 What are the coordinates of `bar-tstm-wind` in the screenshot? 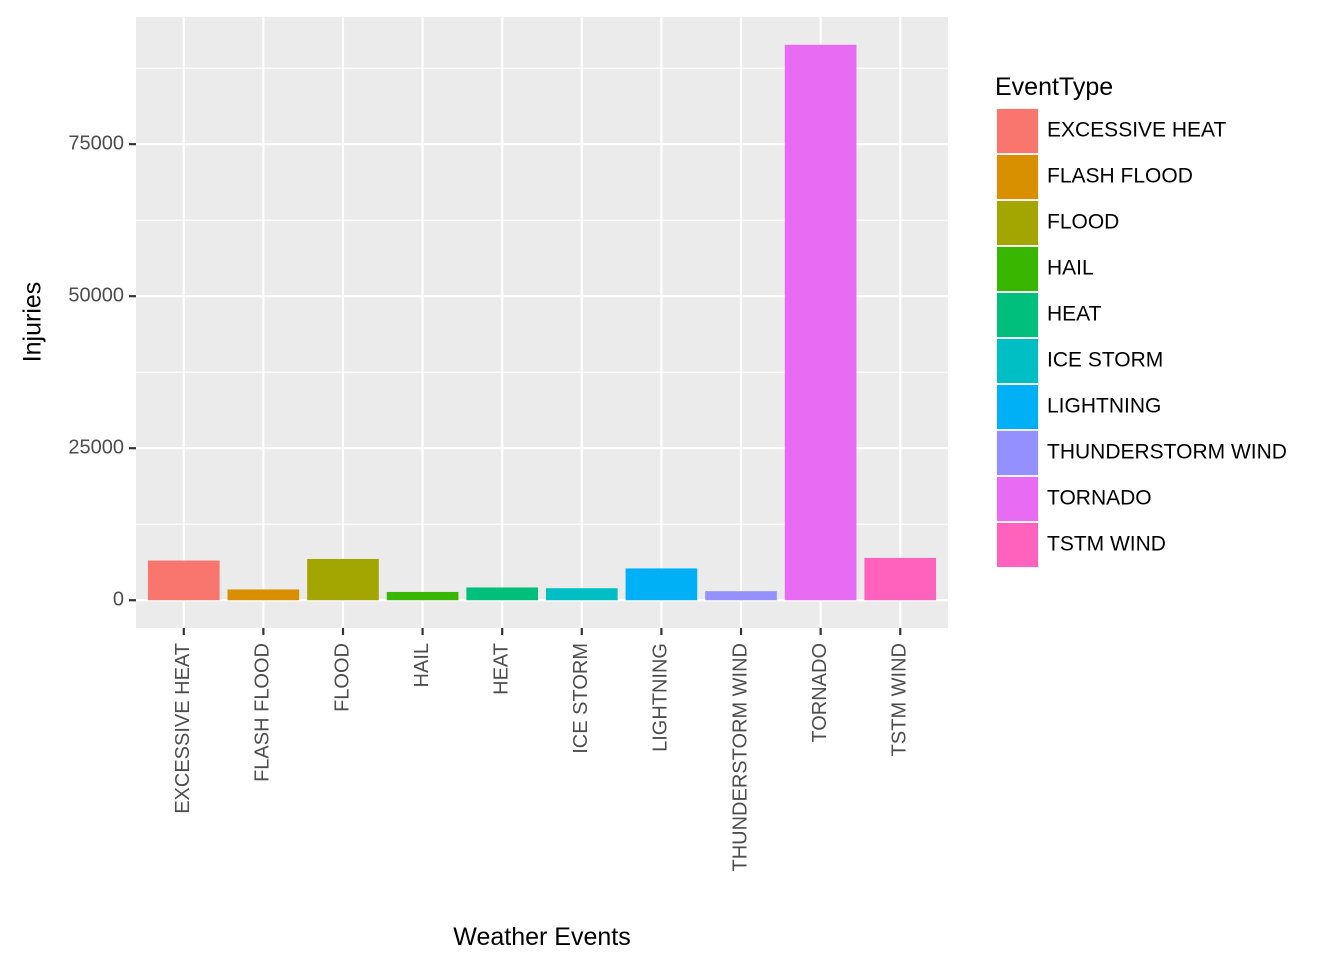 It's located at (900, 579).